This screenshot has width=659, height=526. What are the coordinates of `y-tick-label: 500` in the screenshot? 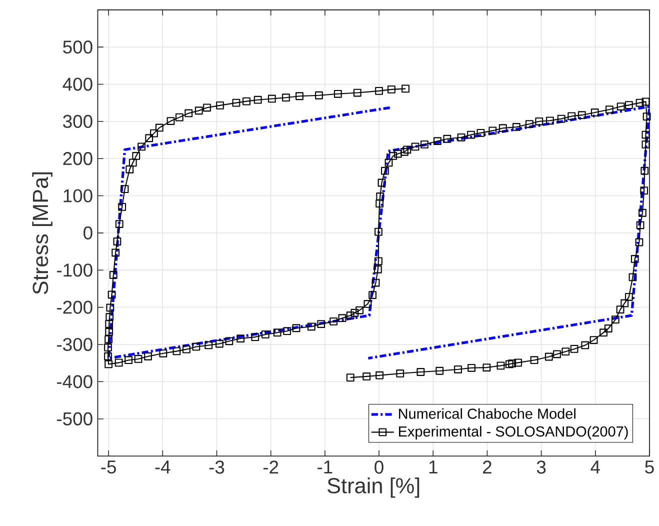 It's located at (77, 47).